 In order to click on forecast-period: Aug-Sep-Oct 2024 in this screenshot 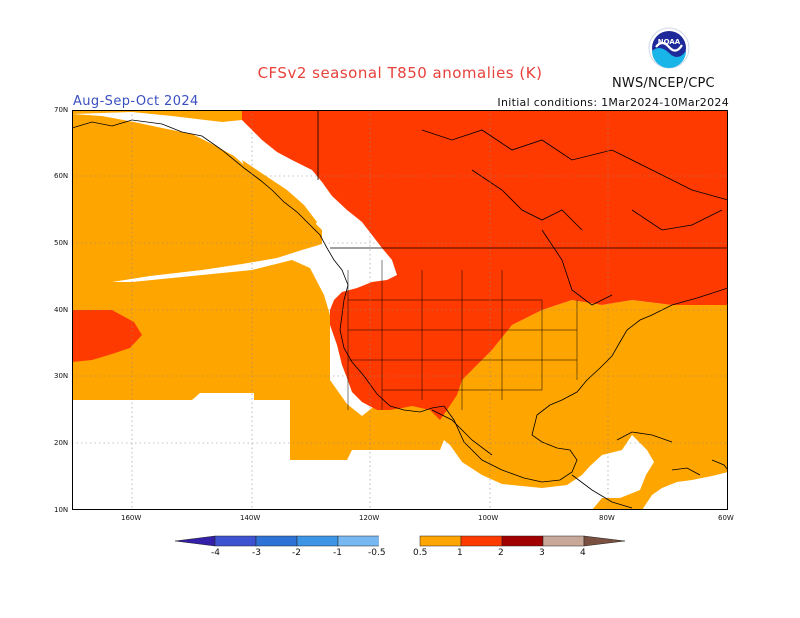, I will do `click(136, 101)`.